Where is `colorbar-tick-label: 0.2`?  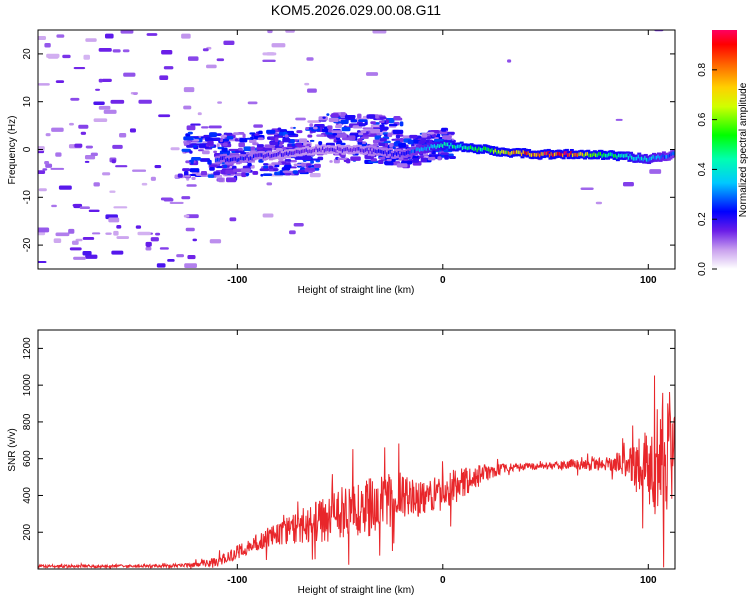
colorbar-tick-label: 0.2 is located at coordinates (702, 219).